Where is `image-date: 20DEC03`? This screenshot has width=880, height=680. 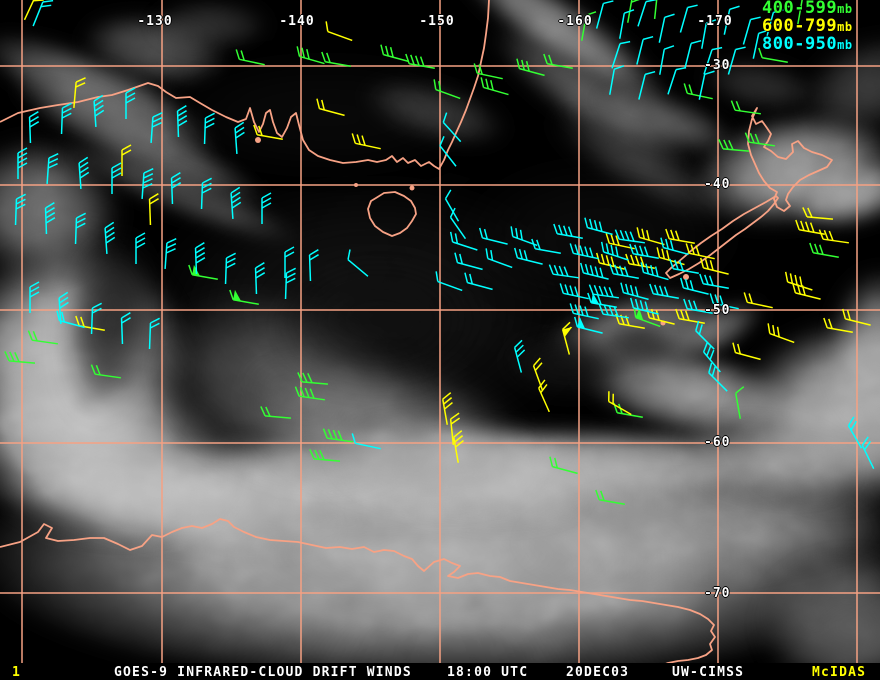
image-date: 20DEC03 is located at coordinates (598, 672).